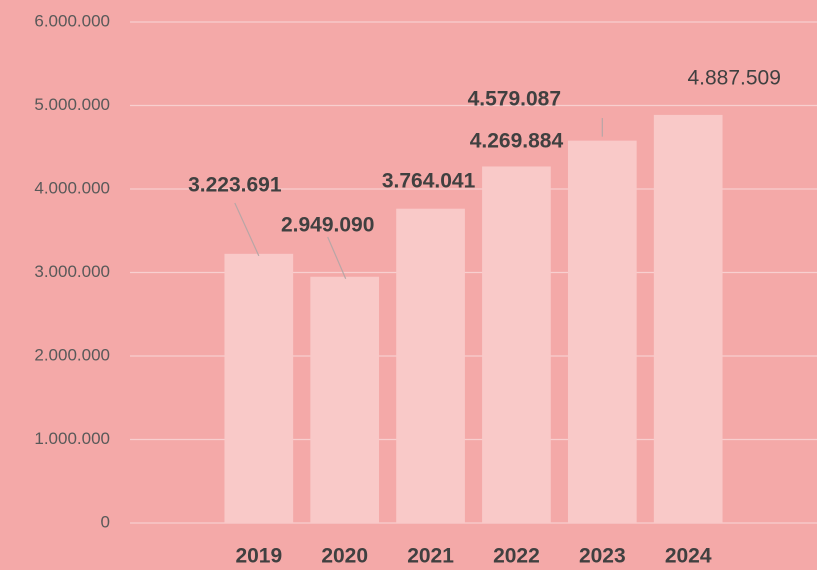 The image size is (817, 570). I want to click on x-tick-label: 2022, so click(516, 556).